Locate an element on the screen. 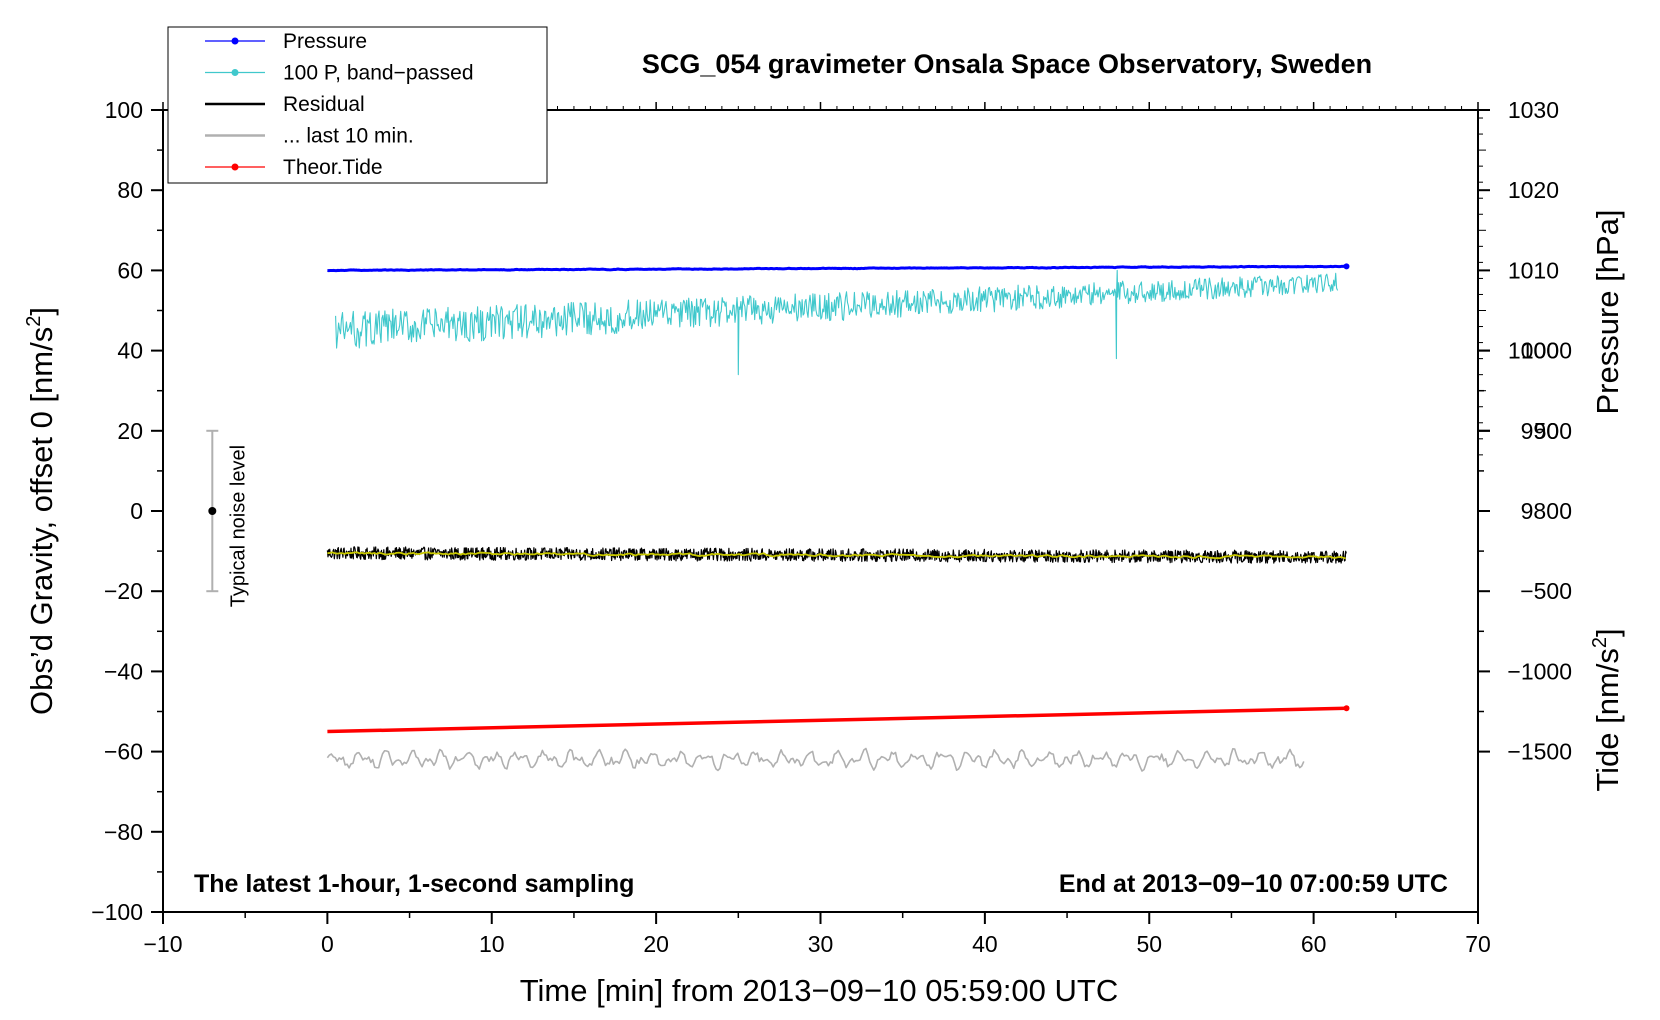  series-residual-line is located at coordinates (836, 555).